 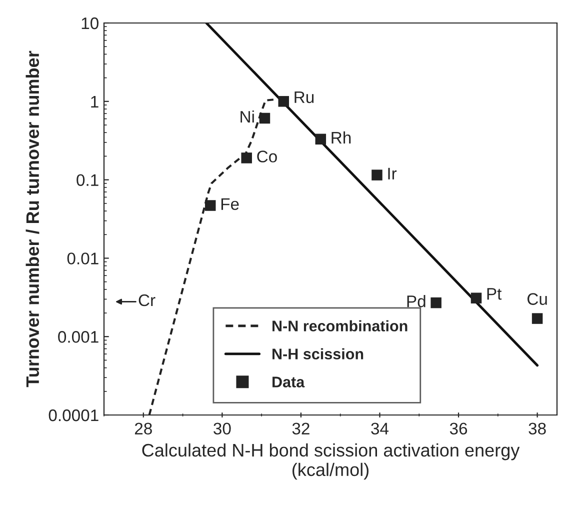 I want to click on y-tick-label: 0.0001, so click(x=73, y=415).